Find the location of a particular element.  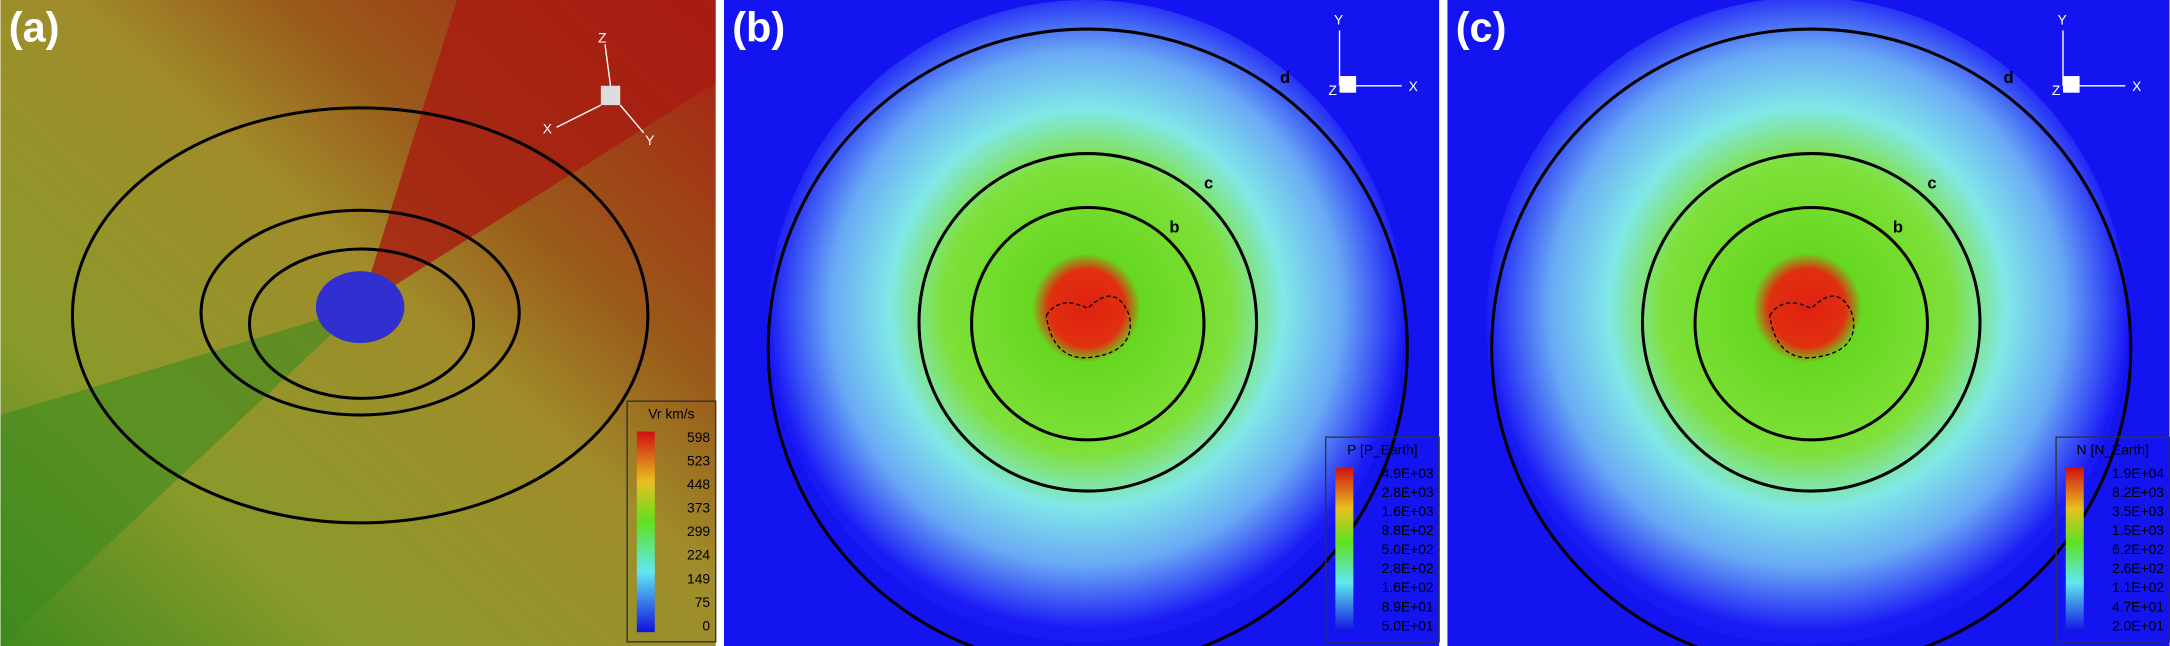

sun is located at coordinates (360, 307).